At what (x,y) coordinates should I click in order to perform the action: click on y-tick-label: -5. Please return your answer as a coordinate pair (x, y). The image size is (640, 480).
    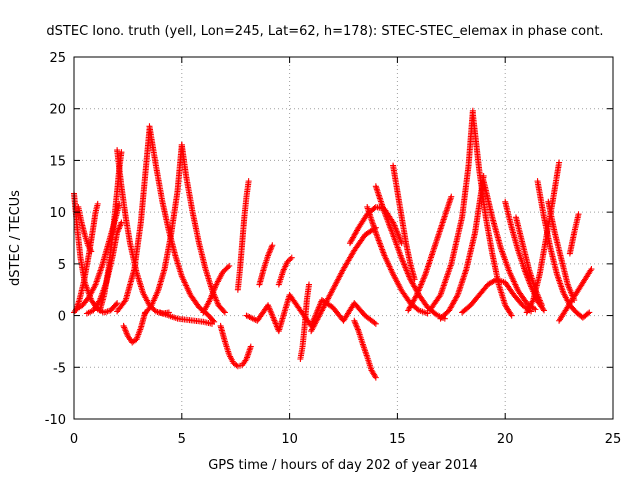
    Looking at the image, I should click on (59, 368).